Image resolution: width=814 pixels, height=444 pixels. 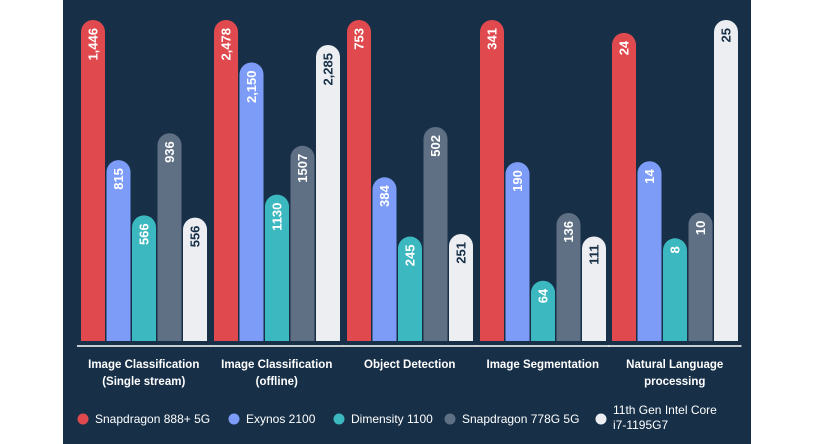 I want to click on bar-snapdragon-888-5g-natural-language-processing, so click(x=624, y=187).